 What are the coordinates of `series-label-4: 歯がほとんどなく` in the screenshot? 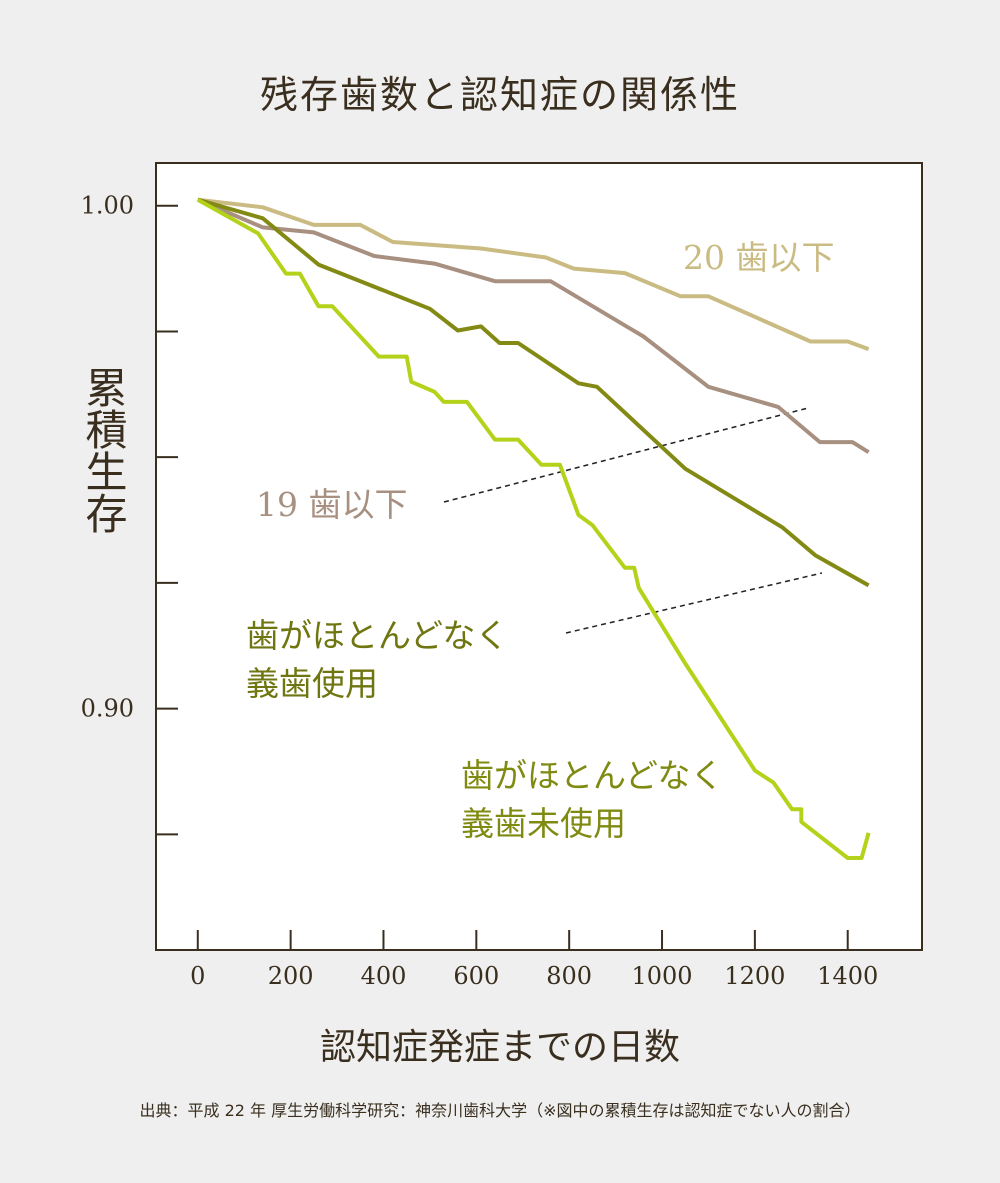 It's located at (592, 775).